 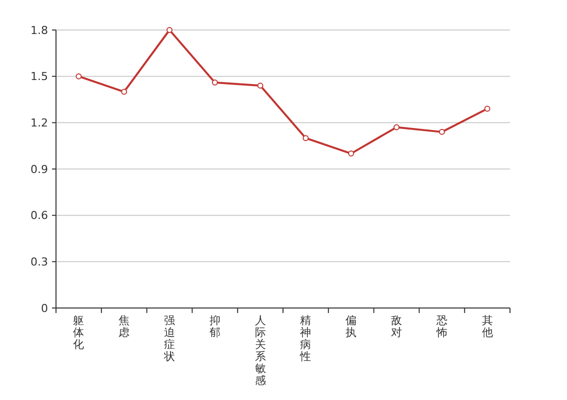 I want to click on y-tick-label: 1.8, so click(x=39, y=30).